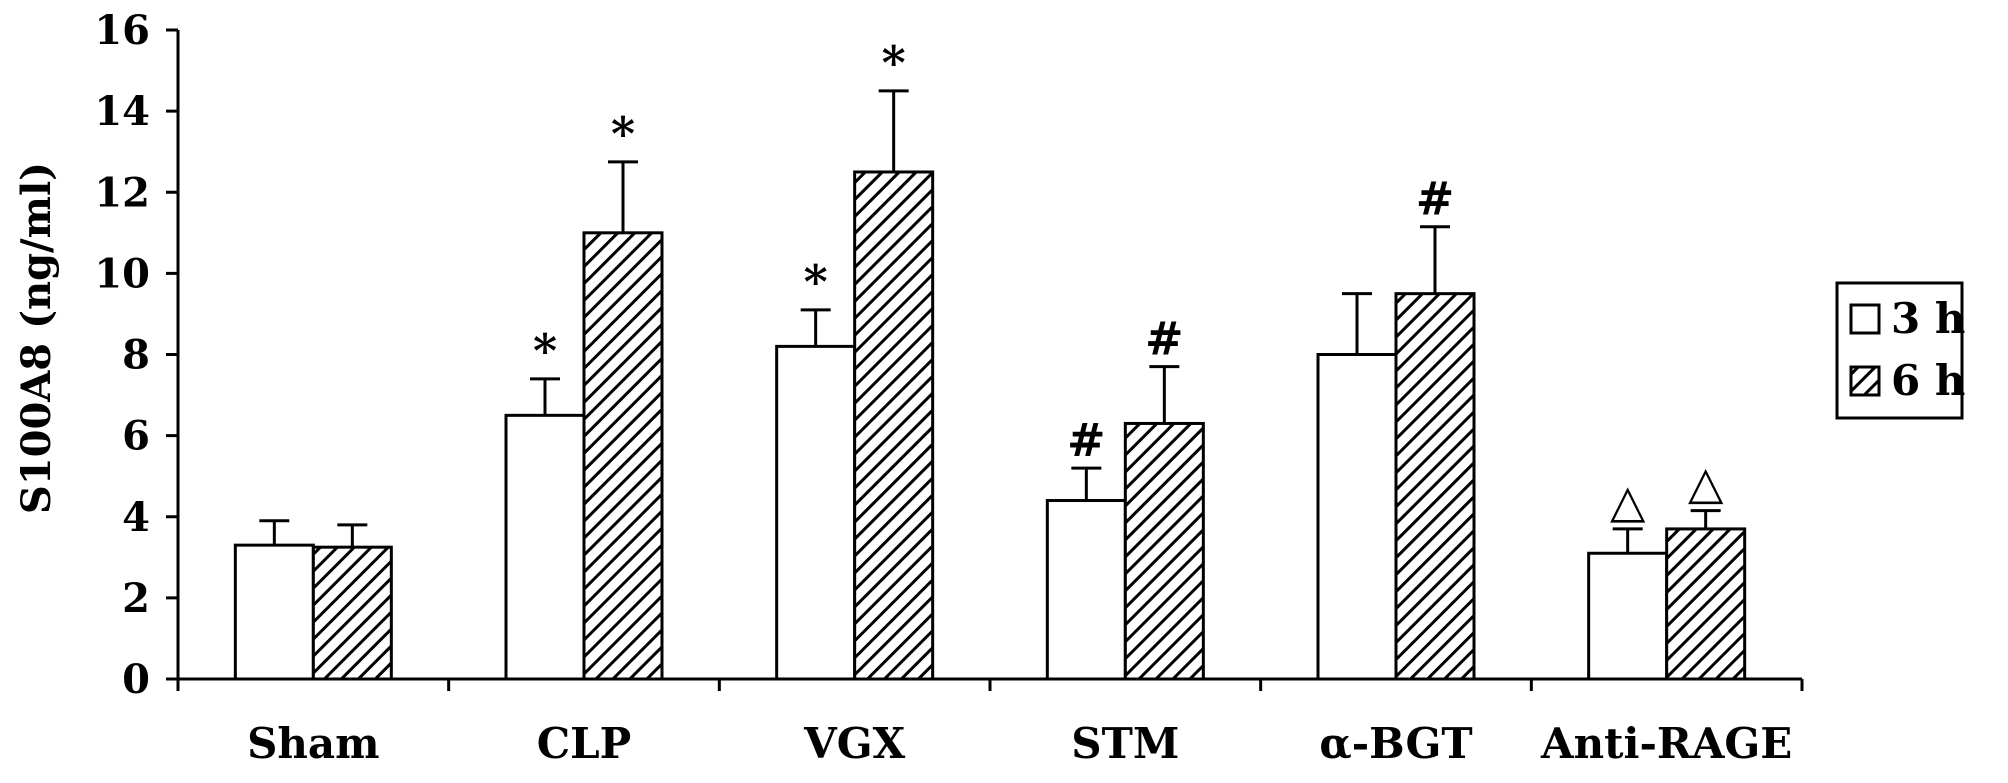 The image size is (2008, 783). I want to click on x-tick-label: α-BGT, so click(1395, 743).